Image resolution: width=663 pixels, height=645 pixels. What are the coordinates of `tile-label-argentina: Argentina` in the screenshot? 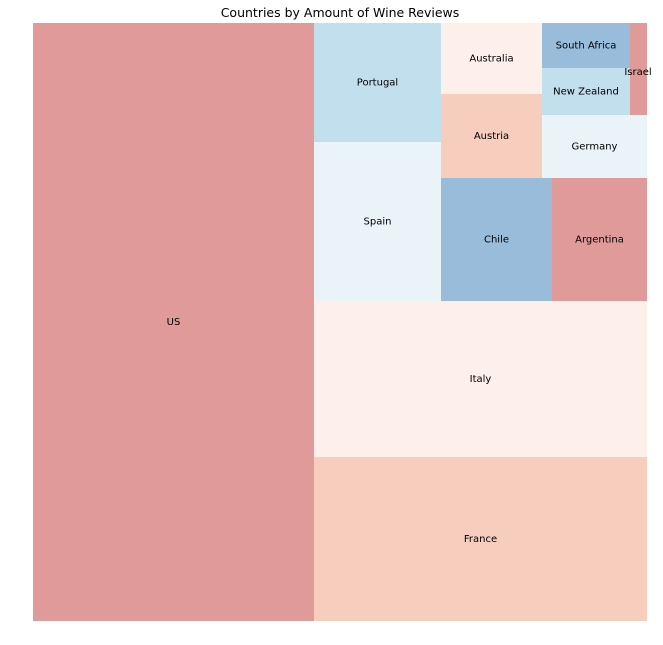 It's located at (599, 240).